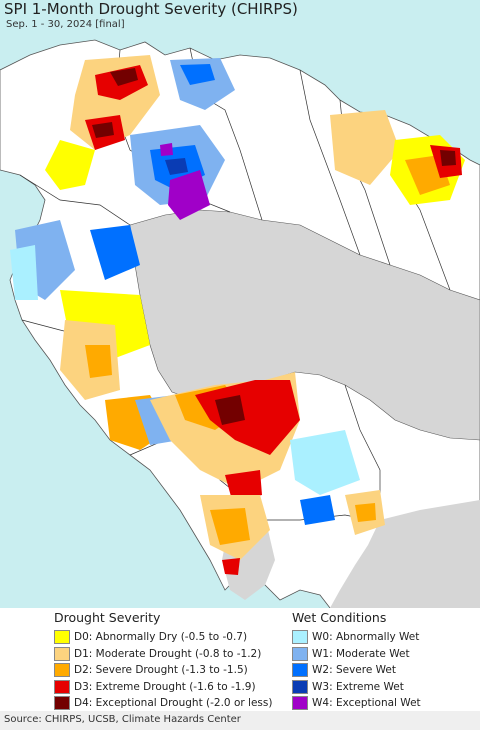  Describe the element at coordinates (173, 703) in the screenshot. I see `legend-label-d4: D4: Exceptional Drought (-2.0 or less)` at that location.